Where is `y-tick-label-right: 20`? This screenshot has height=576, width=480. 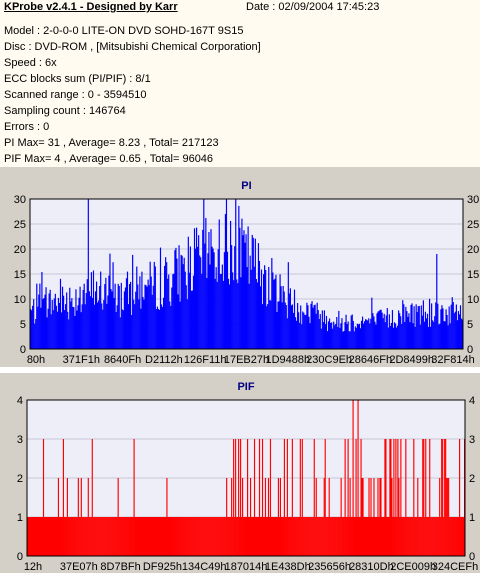 y-tick-label-right: 20 is located at coordinates (473, 250).